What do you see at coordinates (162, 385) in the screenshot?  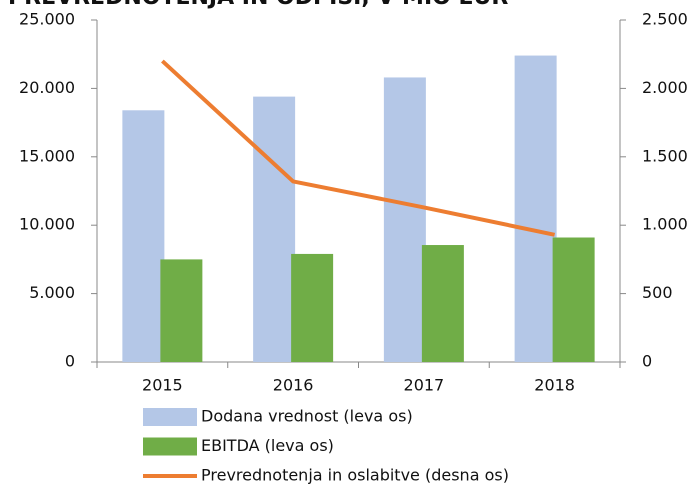 I see `x-tick-label: 2015` at bounding box center [162, 385].